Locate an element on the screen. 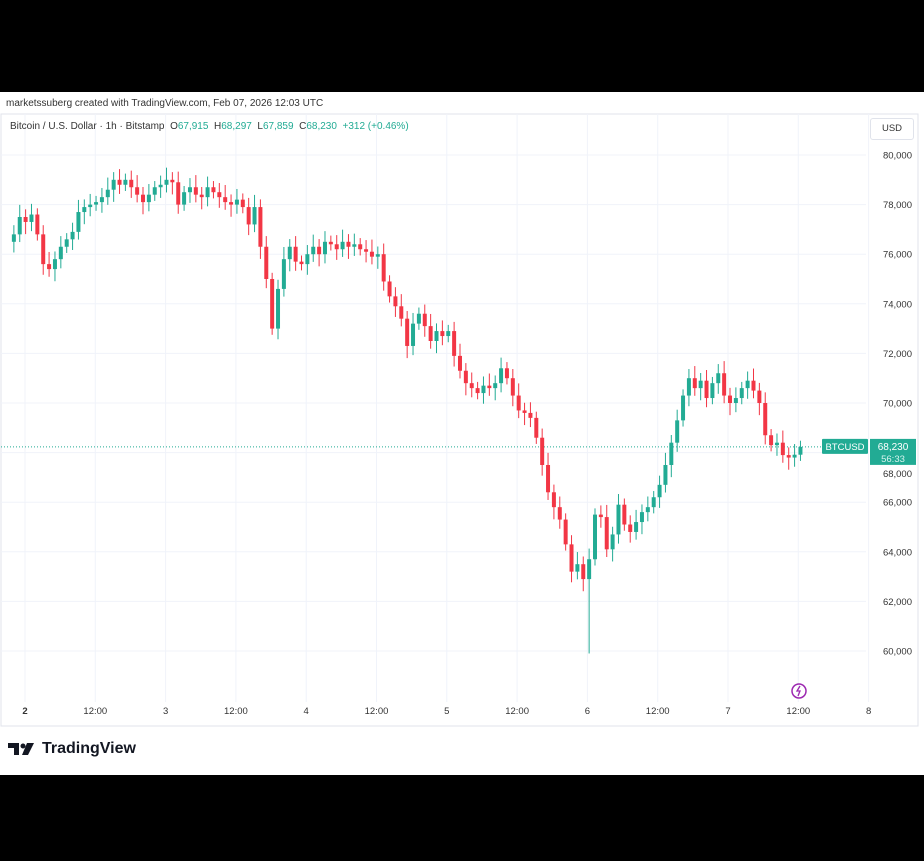 This screenshot has width=924, height=861. high-value: 68,297 is located at coordinates (236, 126).